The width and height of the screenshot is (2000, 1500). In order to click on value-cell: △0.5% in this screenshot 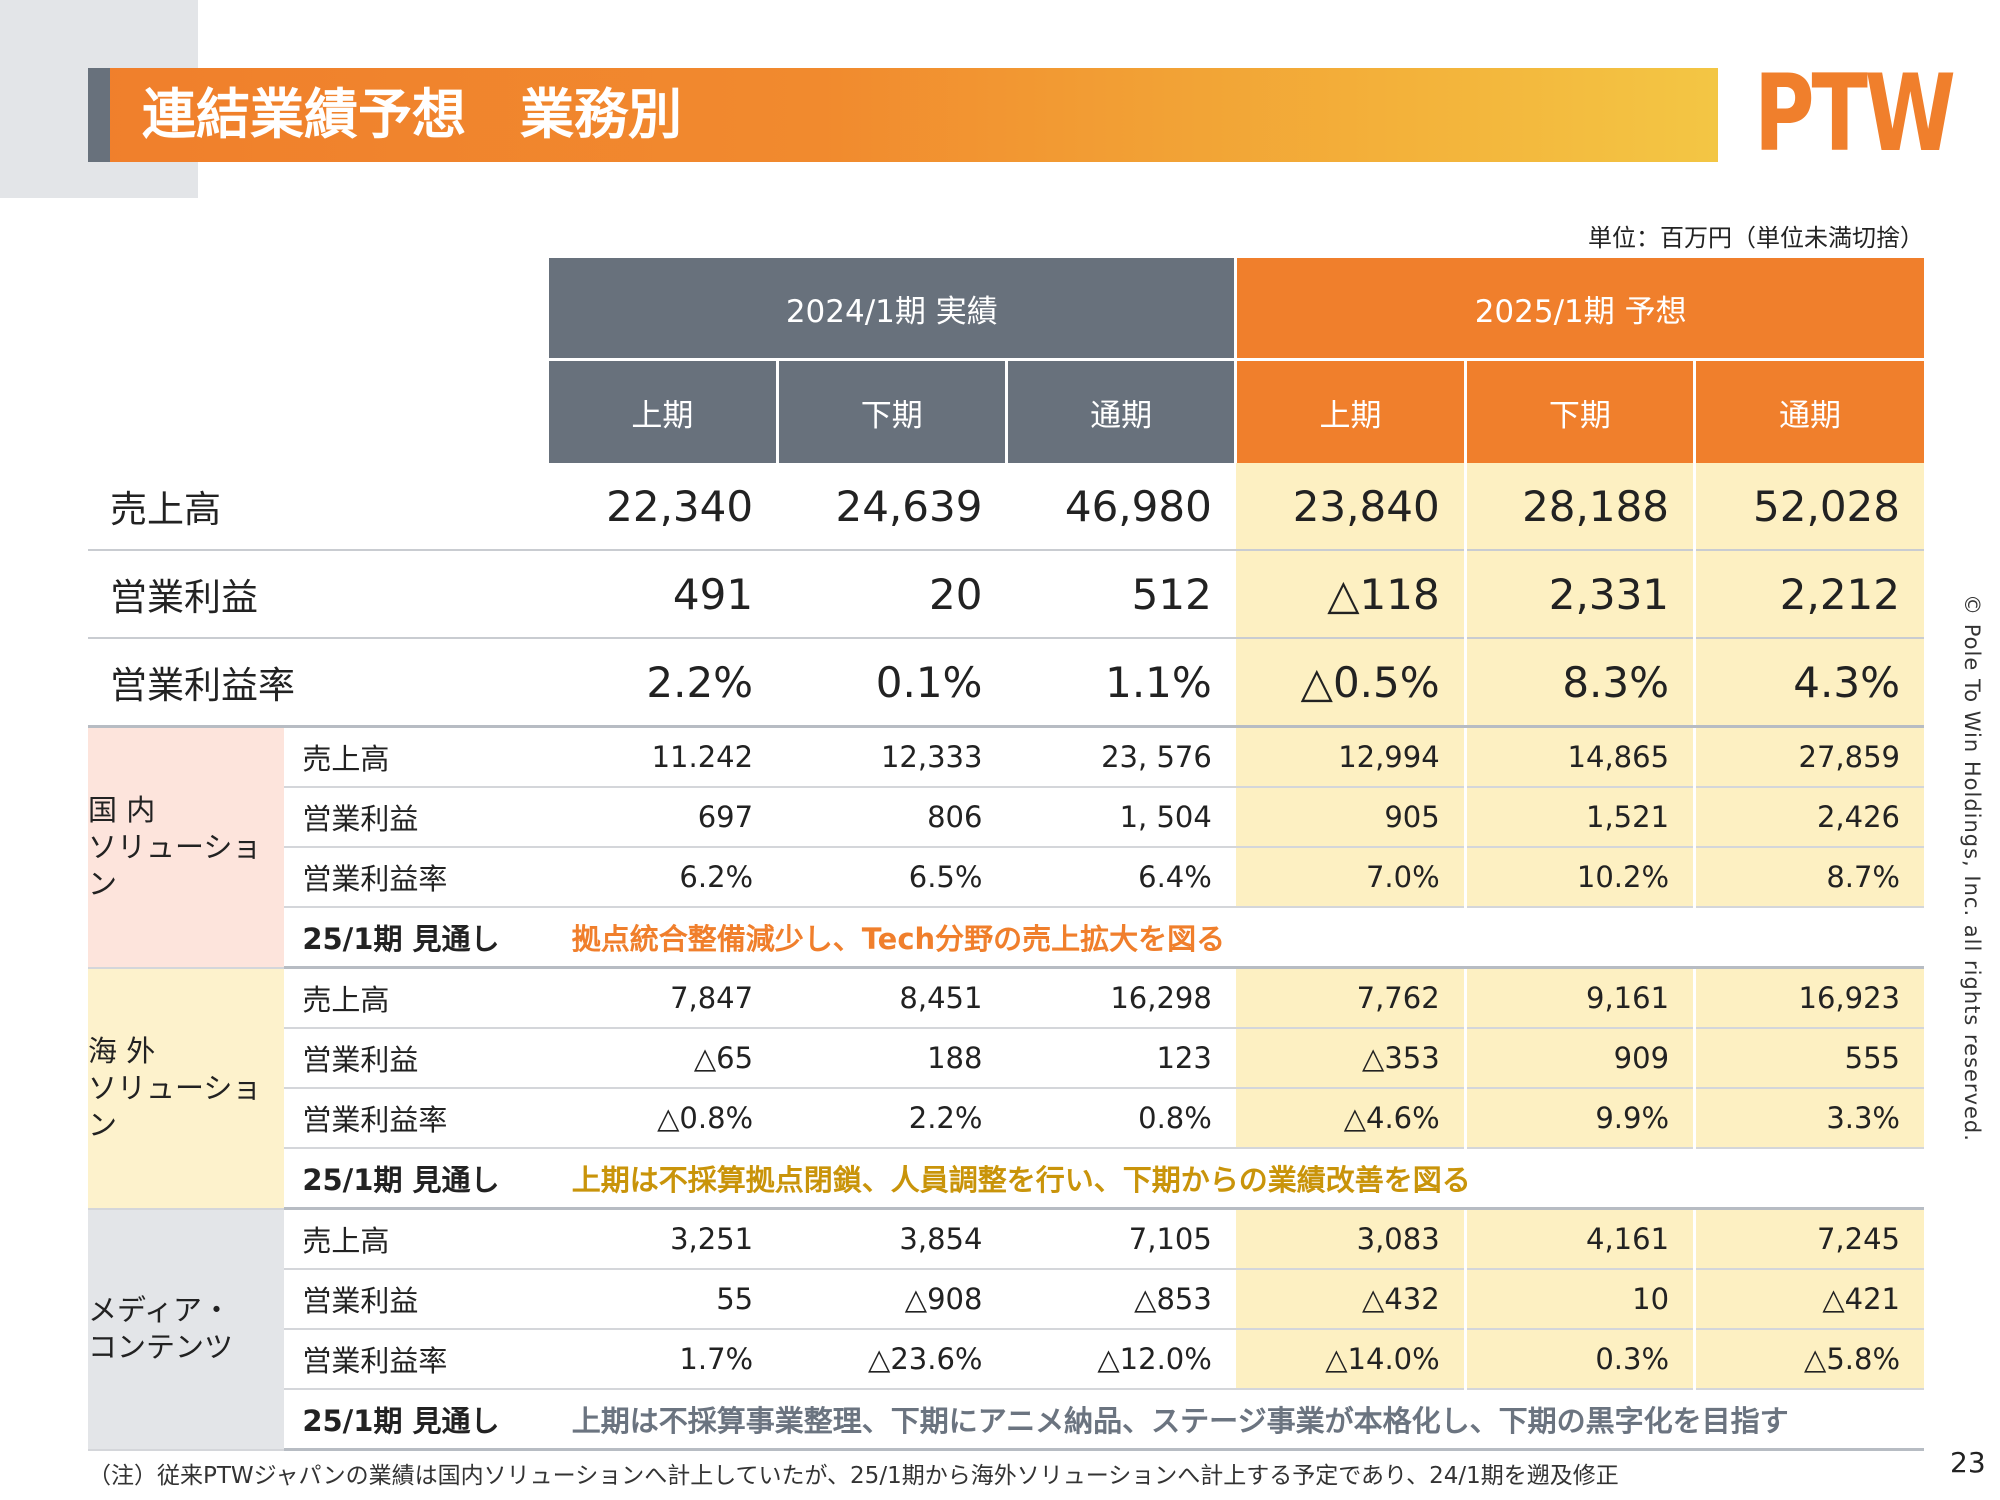, I will do `click(1350, 683)`.